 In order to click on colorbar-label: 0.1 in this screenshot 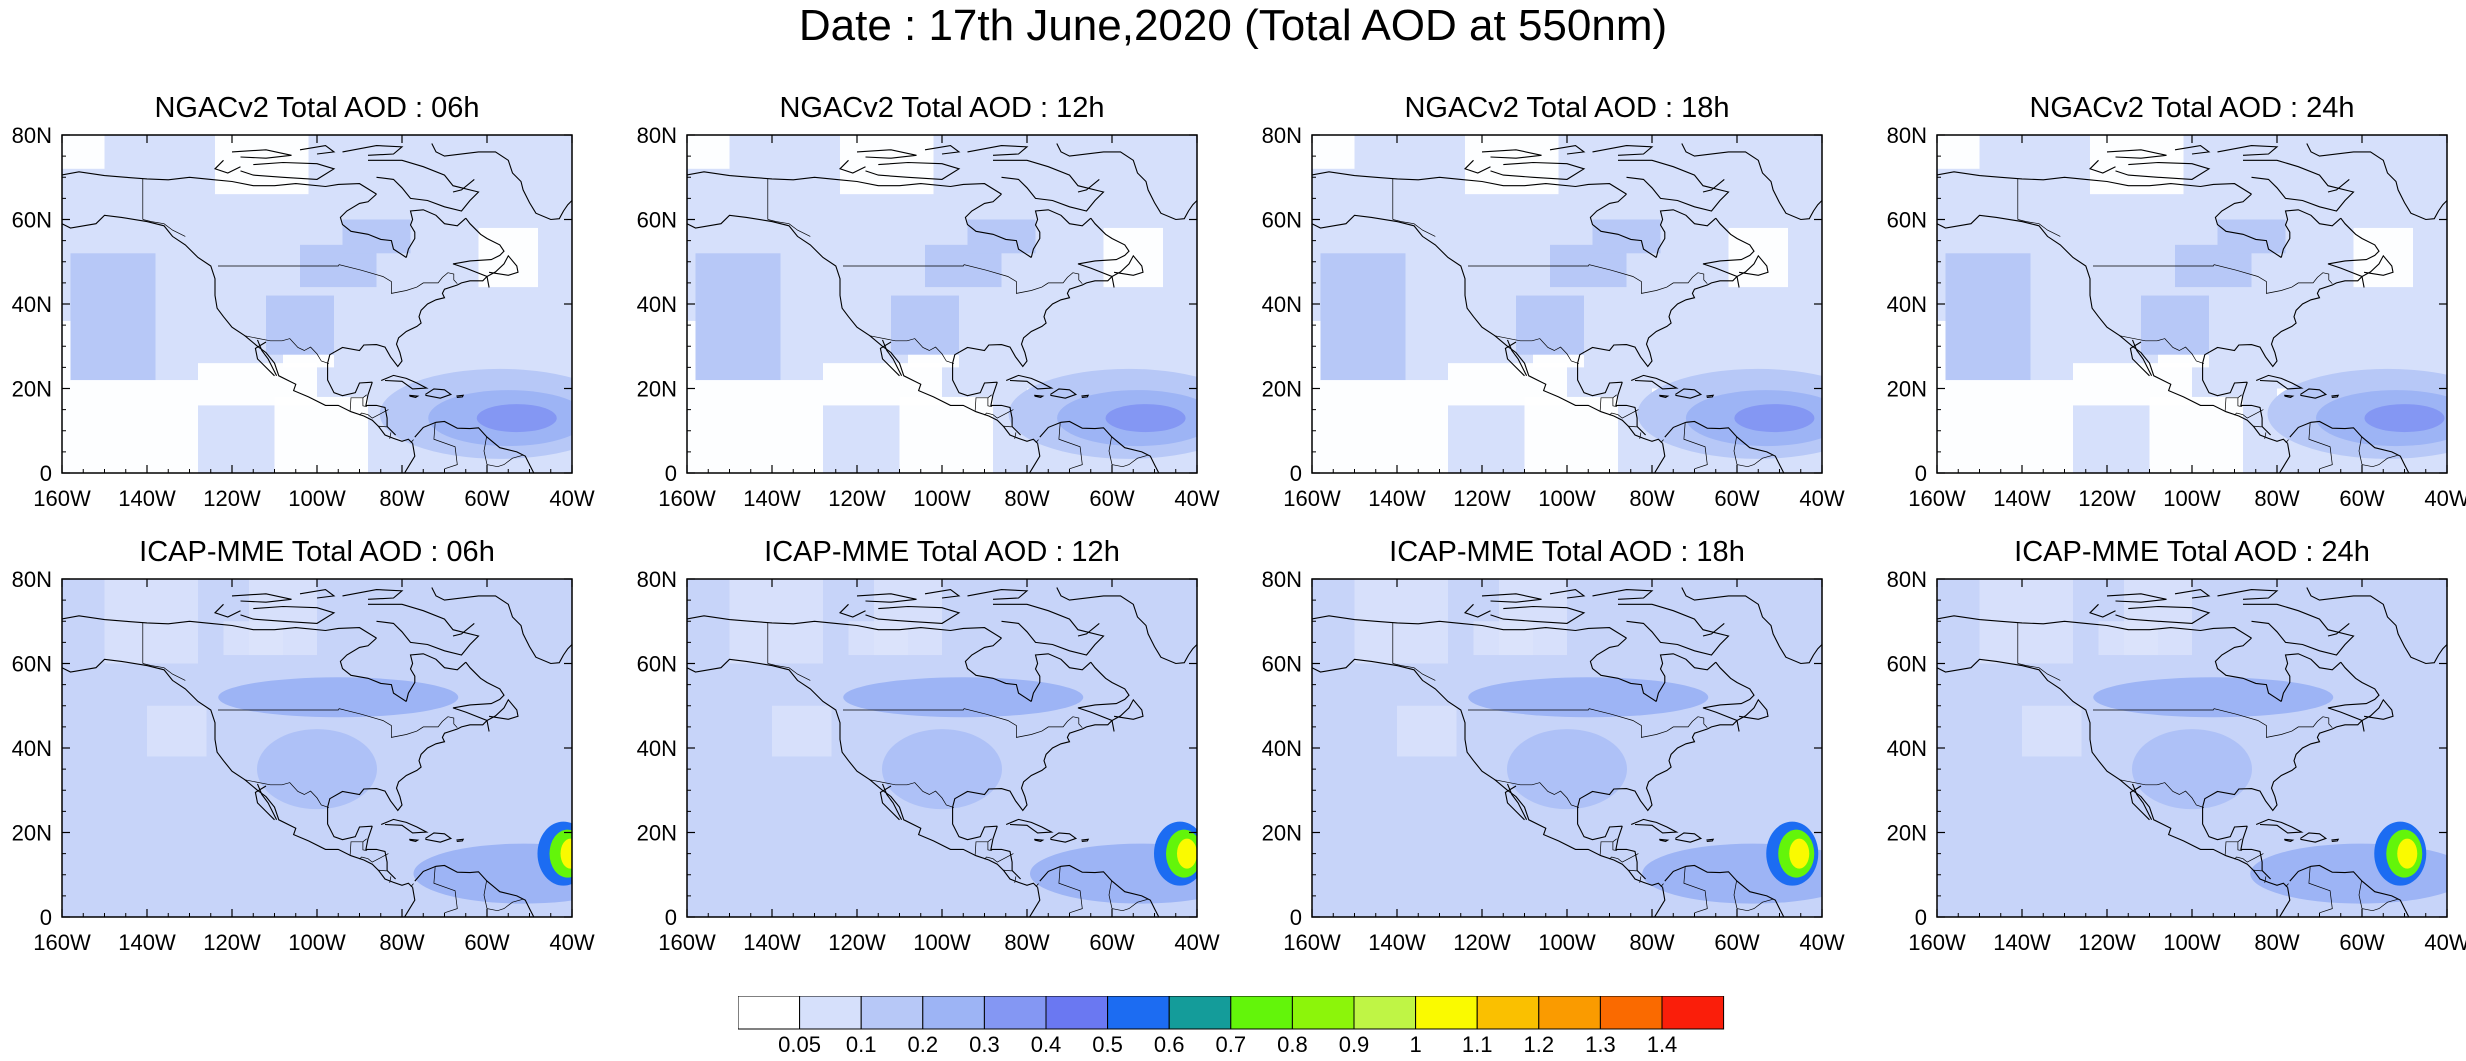, I will do `click(861, 1044)`.